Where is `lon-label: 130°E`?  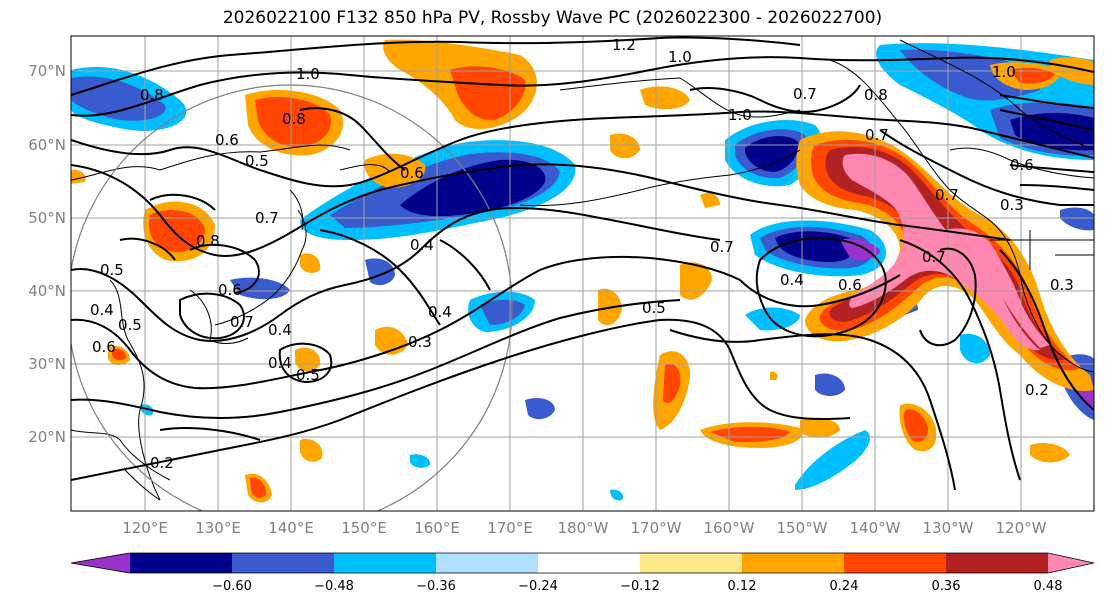
lon-label: 130°E is located at coordinates (218, 528).